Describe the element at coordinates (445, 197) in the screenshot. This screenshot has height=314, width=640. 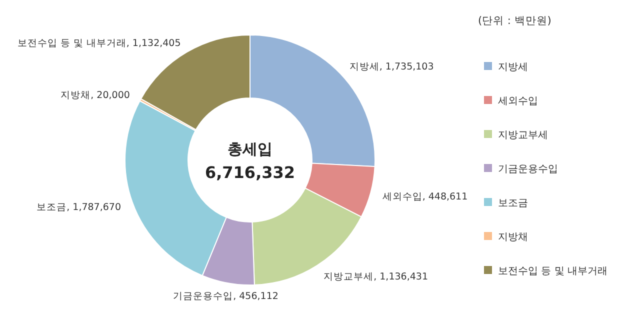
I see `data-label: , 448,611` at that location.